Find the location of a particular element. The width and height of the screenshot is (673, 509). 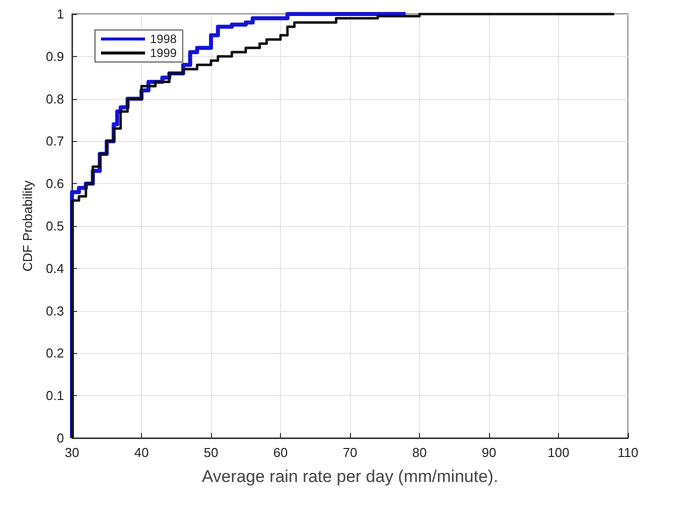

x-tick-label: 60 is located at coordinates (280, 452).